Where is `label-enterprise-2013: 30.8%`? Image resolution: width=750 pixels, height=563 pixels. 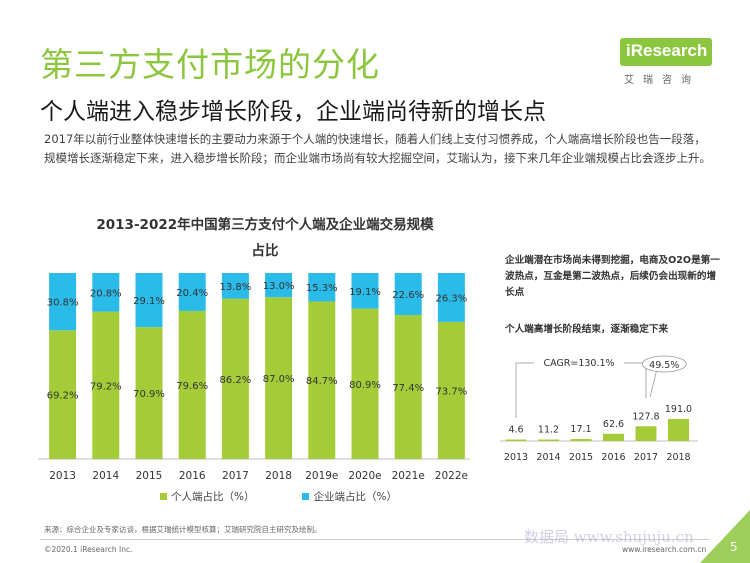 label-enterprise-2013: 30.8% is located at coordinates (63, 303).